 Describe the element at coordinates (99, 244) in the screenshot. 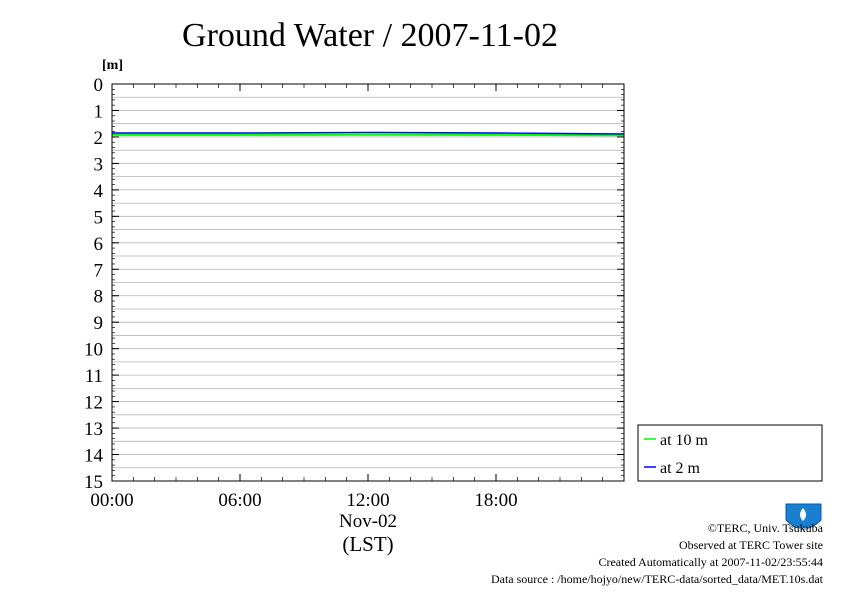

I see `y-tick-label: 6` at that location.